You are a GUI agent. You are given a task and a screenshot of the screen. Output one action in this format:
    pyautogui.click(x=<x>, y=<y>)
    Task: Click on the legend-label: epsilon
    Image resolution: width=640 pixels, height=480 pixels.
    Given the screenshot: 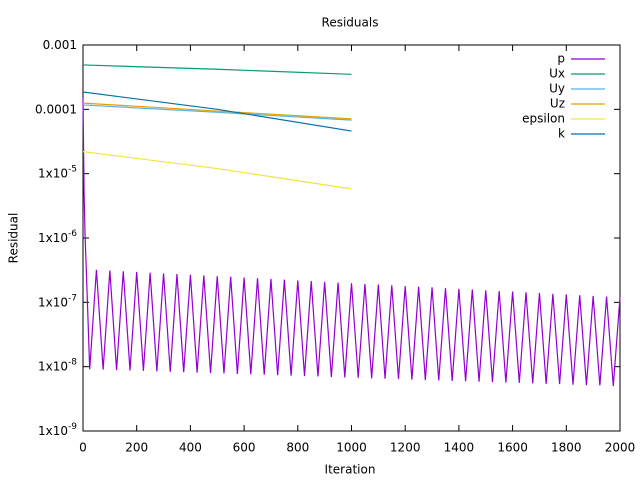 What is the action you would take?
    pyautogui.click(x=543, y=119)
    